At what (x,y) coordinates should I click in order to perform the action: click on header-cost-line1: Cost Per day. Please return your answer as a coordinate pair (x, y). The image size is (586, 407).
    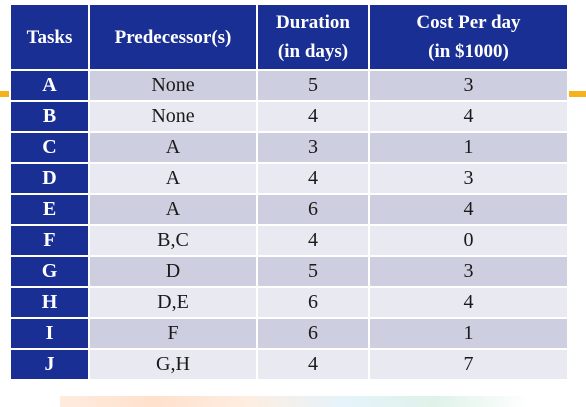
    Looking at the image, I should click on (468, 22).